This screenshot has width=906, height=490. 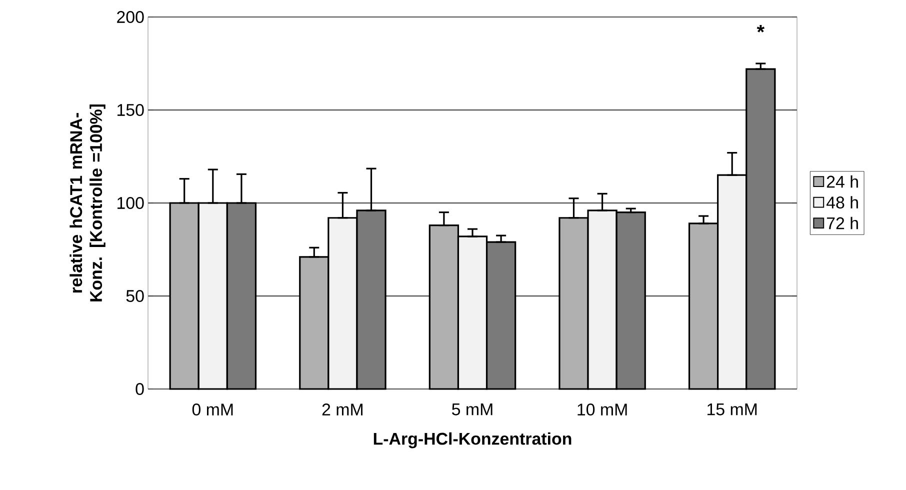 I want to click on x-tick-label: 2 mM, so click(x=342, y=410).